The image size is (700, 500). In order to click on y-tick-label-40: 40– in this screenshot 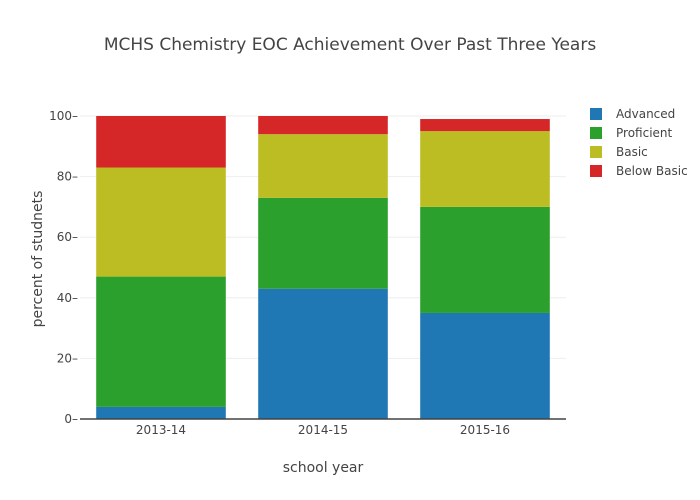, I will do `click(67, 298)`.